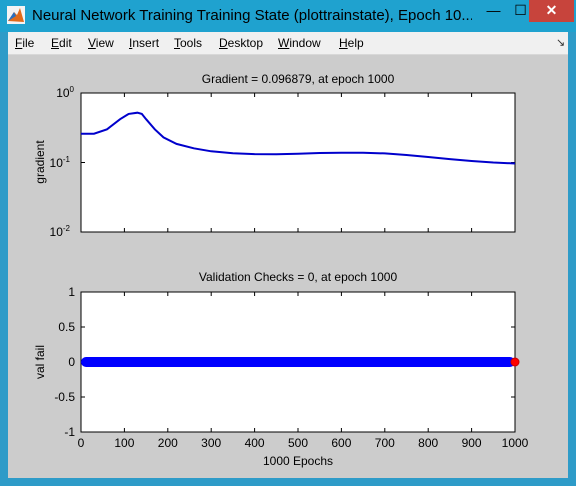 Image resolution: width=576 pixels, height=486 pixels. I want to click on menu-tools: Tools, so click(188, 43).